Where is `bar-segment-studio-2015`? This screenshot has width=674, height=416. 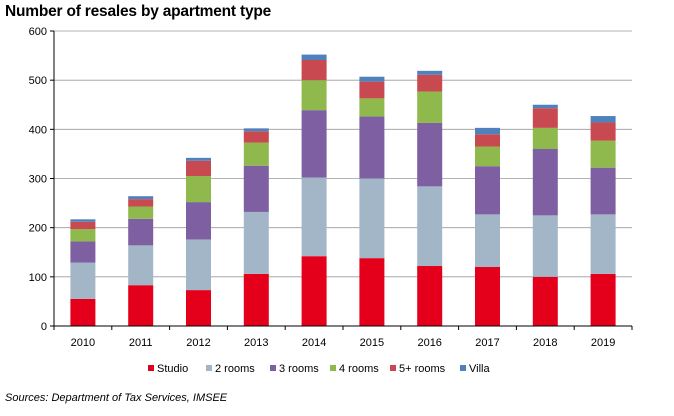
bar-segment-studio-2015 is located at coordinates (372, 292).